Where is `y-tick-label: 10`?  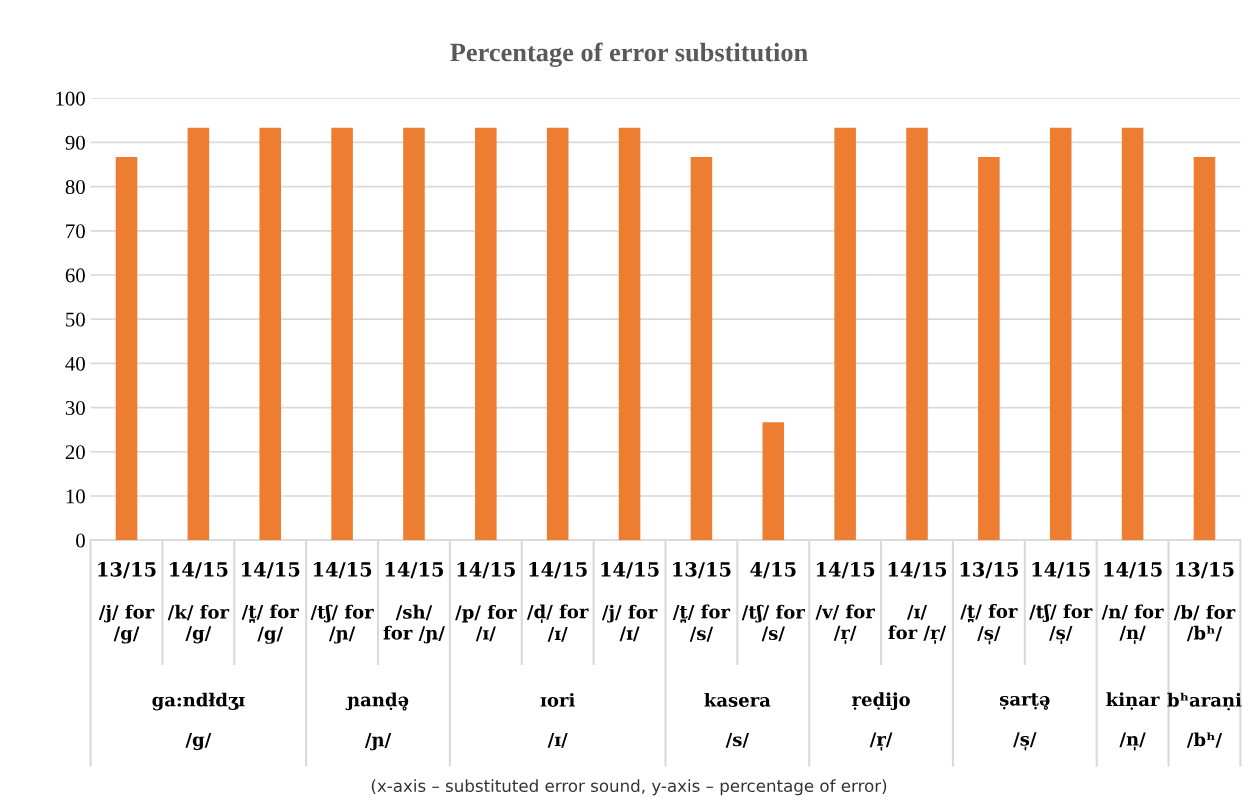
y-tick-label: 10 is located at coordinates (75, 496).